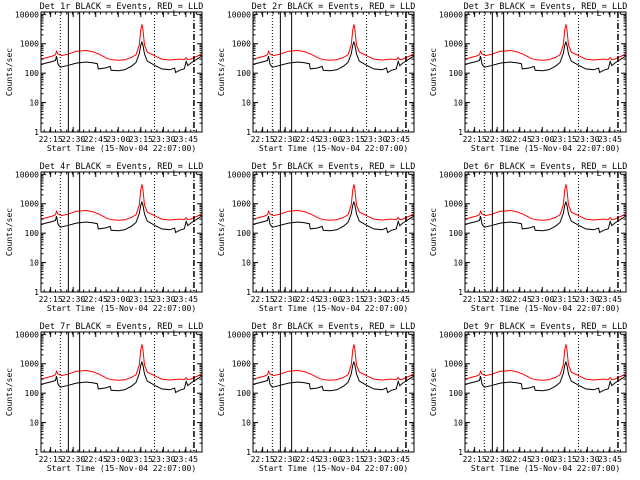 The height and width of the screenshot is (480, 640). I want to click on panel-title: Det 6r BLACK = Events, RED = LLD, so click(546, 167).